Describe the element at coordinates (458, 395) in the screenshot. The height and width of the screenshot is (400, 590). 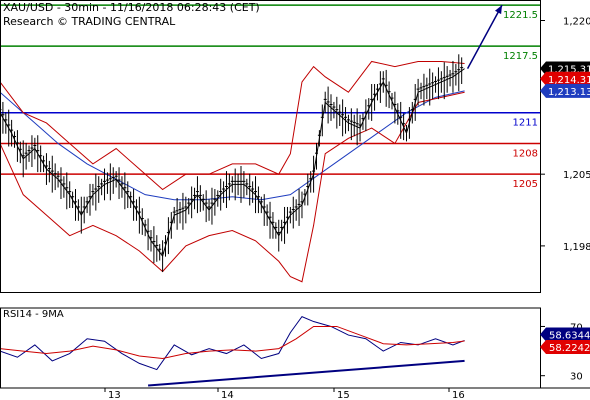
I see `x-tick-label: 16` at that location.